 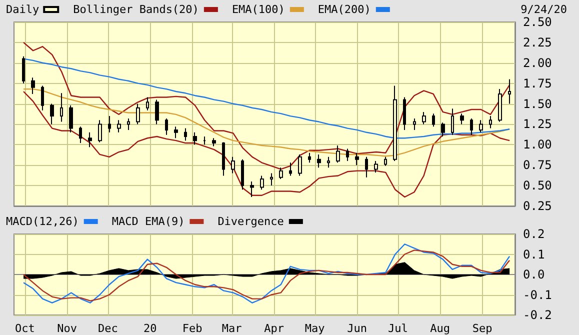 What do you see at coordinates (537, 42) in the screenshot?
I see `y-tick-label: 2.25` at bounding box center [537, 42].